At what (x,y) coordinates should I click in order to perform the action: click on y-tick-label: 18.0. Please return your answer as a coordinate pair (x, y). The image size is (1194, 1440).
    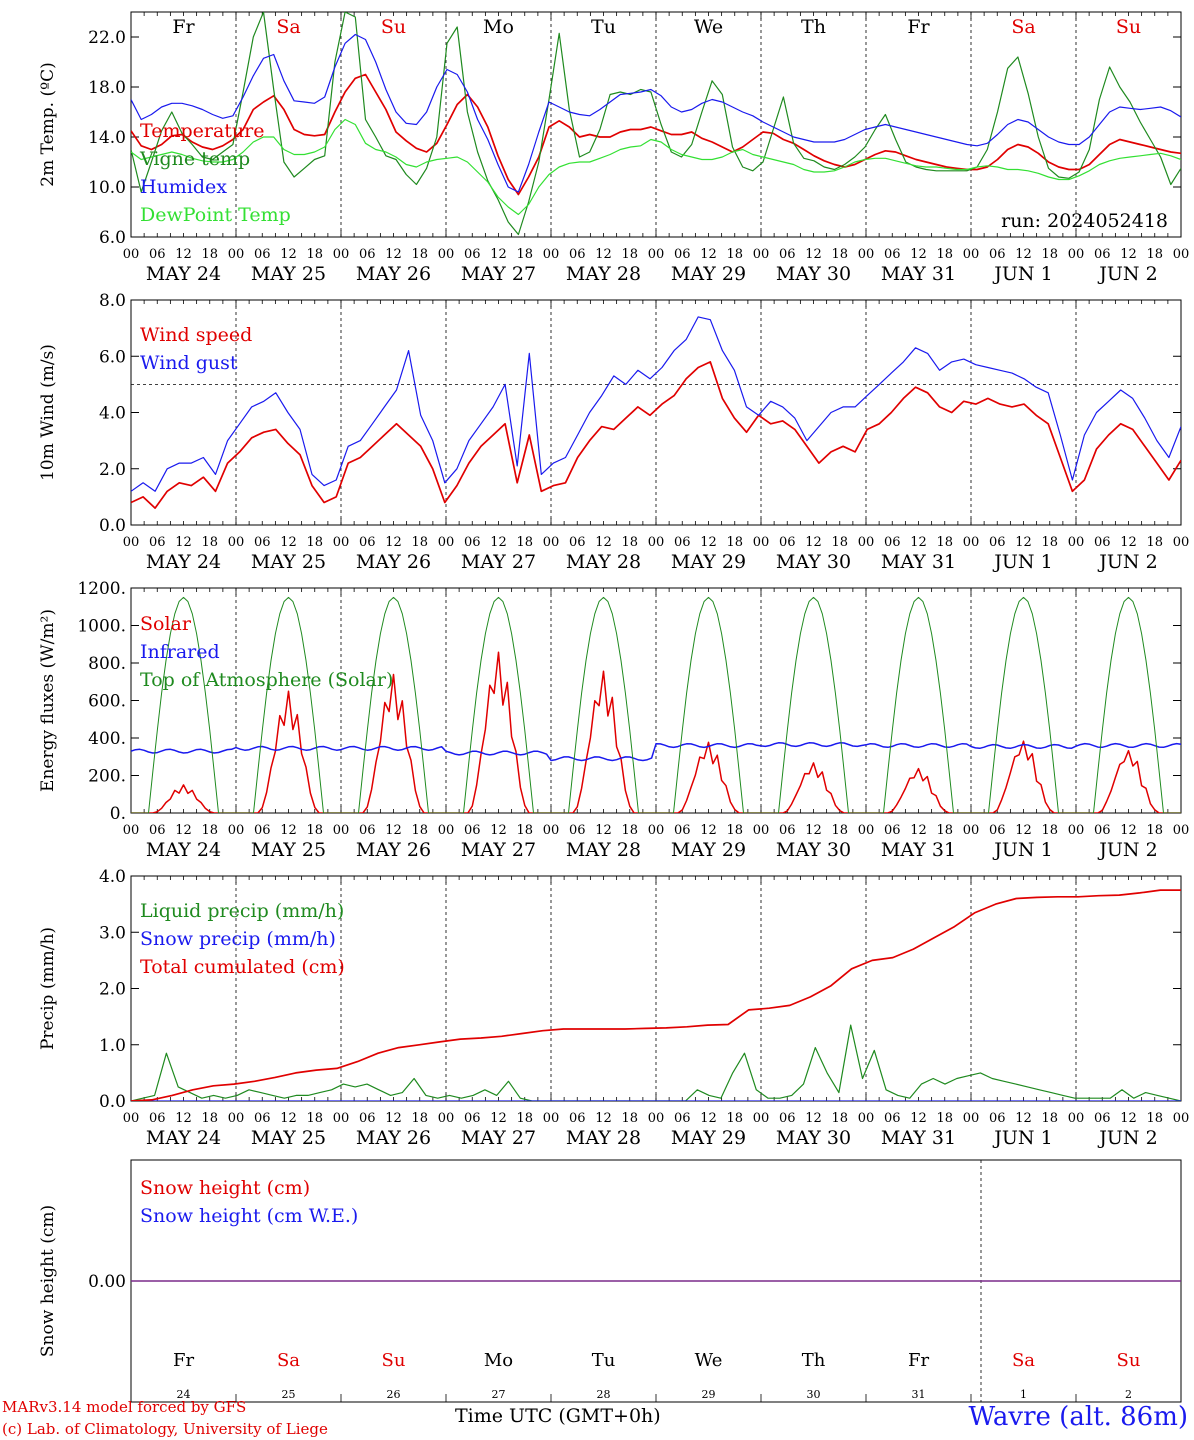
    Looking at the image, I should click on (107, 88).